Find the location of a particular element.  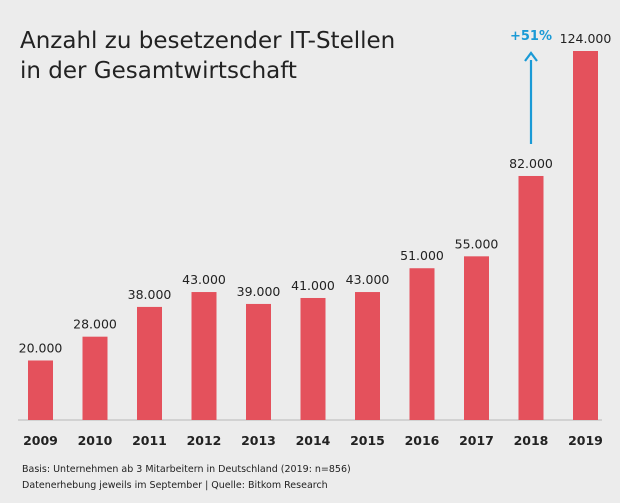

x-tick-label-2011: 2011 is located at coordinates (149, 440).